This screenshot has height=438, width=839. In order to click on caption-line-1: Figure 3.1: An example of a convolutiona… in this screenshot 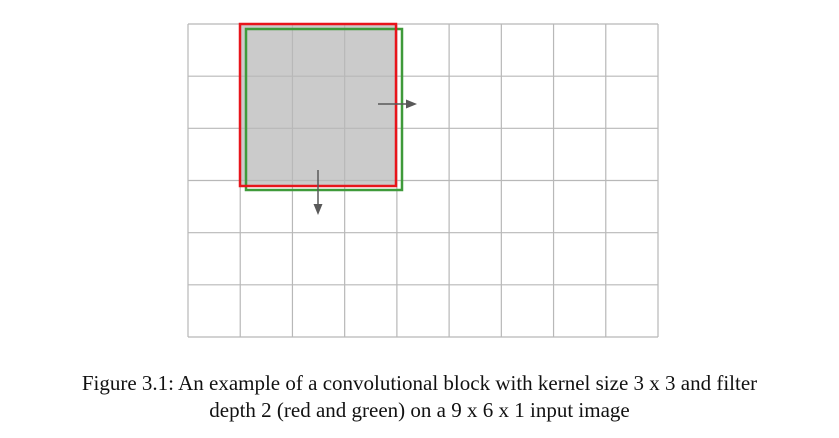, I will do `click(419, 383)`.